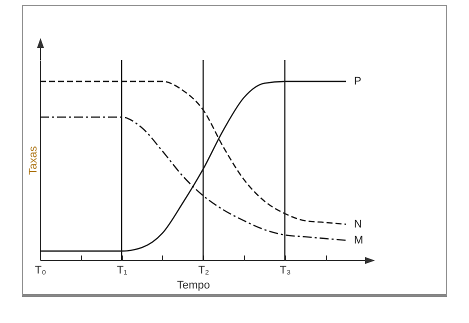 This screenshot has height=323, width=469. What do you see at coordinates (285, 270) in the screenshot?
I see `x-tick-label: T₃` at bounding box center [285, 270].